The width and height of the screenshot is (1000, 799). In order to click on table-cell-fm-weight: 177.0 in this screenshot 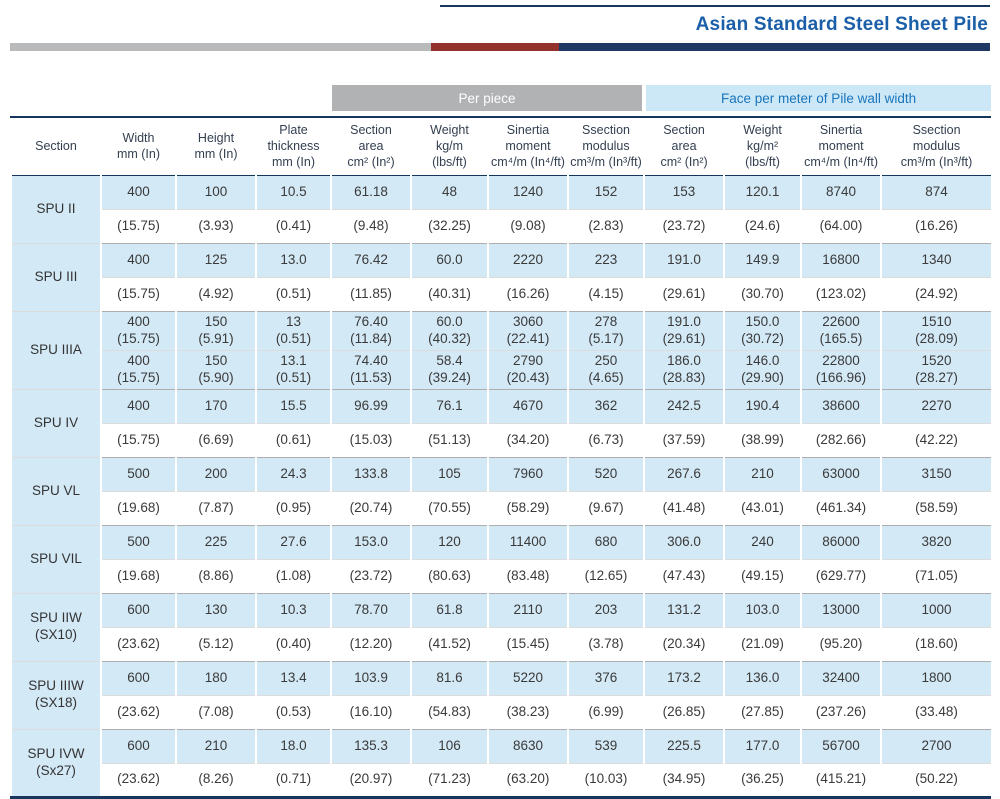, I will do `click(762, 746)`.